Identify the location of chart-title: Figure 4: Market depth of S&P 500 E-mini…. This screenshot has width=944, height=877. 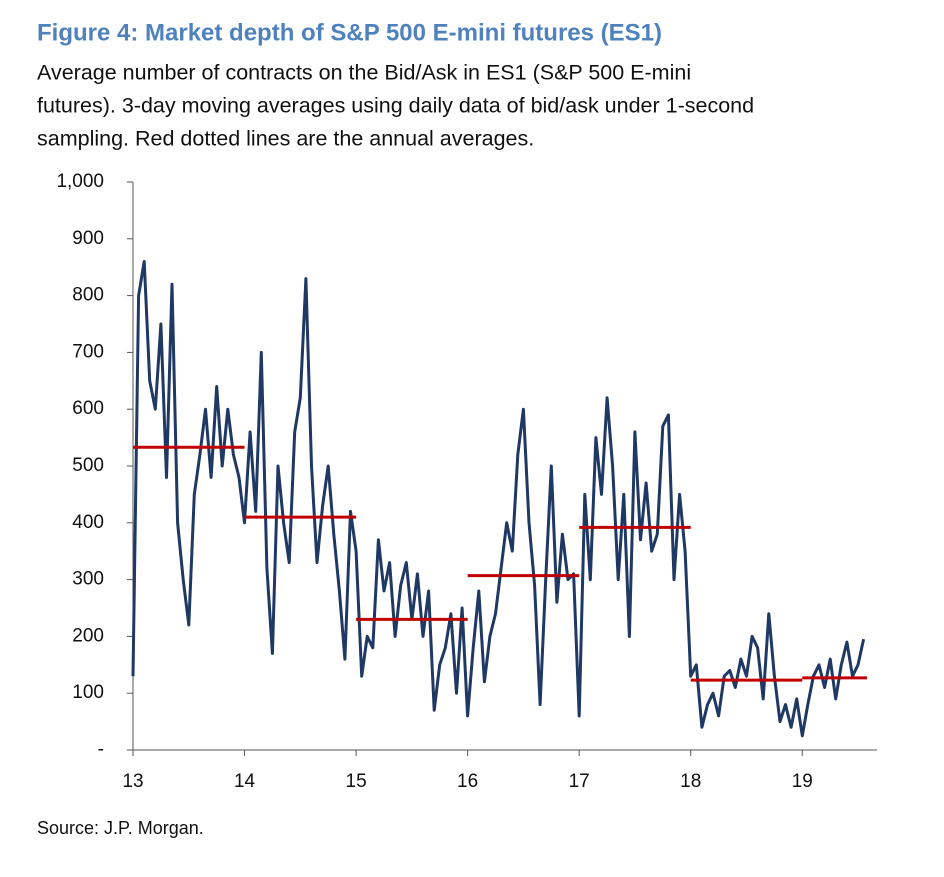
(349, 32).